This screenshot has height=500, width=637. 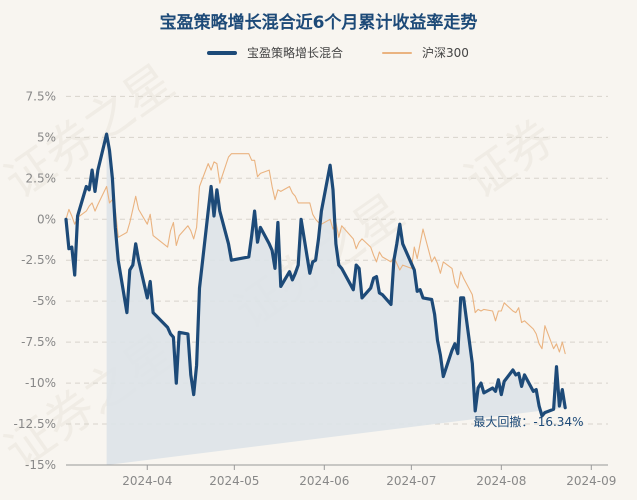 I want to click on y-tick-label: 5%, so click(x=46, y=137).